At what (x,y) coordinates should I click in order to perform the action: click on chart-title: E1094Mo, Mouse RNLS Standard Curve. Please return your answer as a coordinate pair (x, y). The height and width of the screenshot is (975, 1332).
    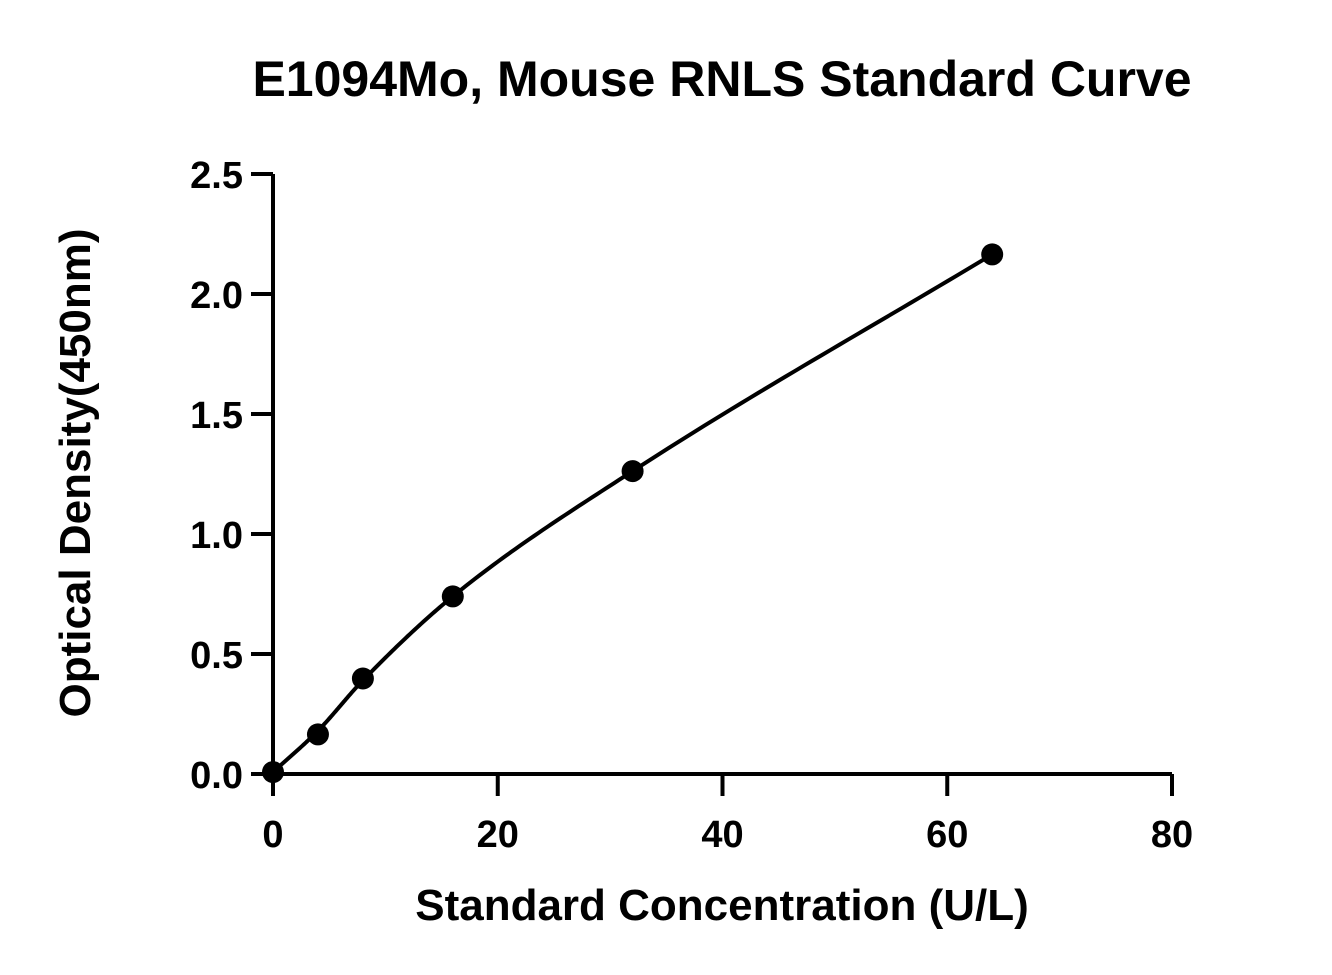
    Looking at the image, I should click on (721, 79).